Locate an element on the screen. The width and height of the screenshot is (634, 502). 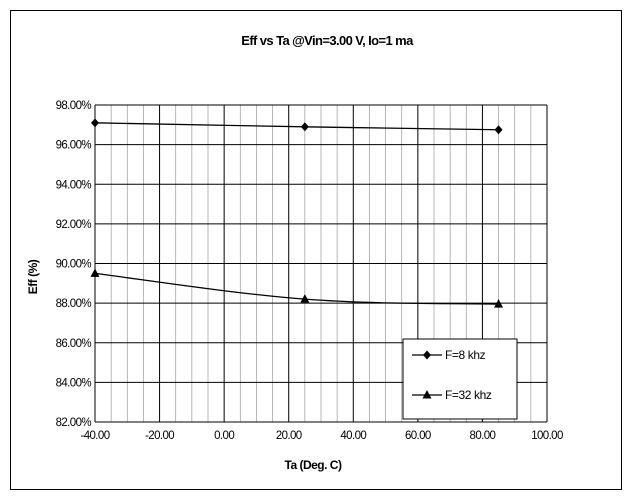
y-tick-label: 84.00% is located at coordinates (74, 383).